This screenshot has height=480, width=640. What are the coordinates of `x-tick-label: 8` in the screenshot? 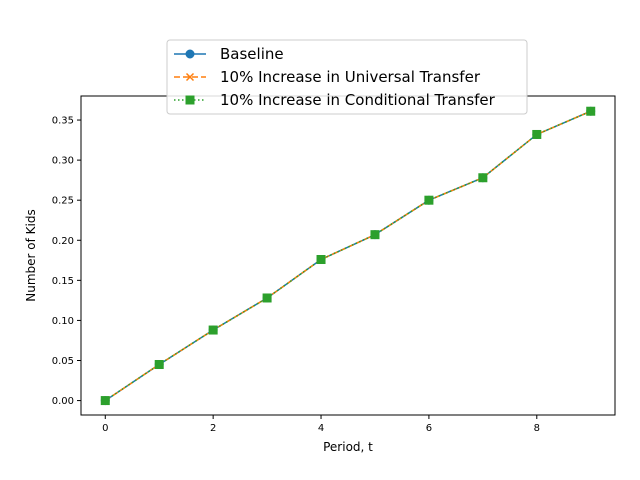 It's located at (537, 428).